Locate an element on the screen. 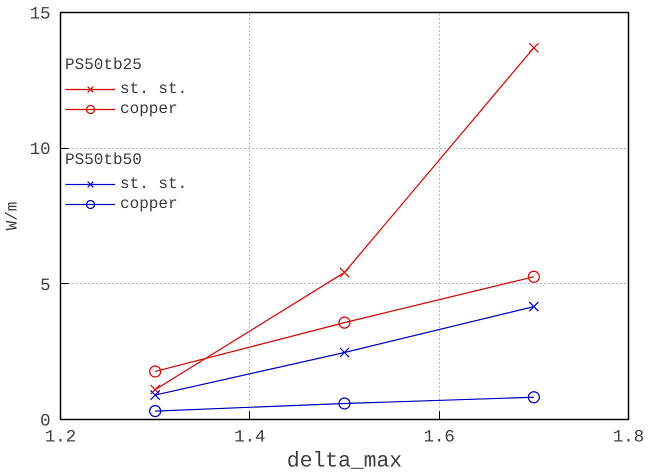 This screenshot has height=476, width=648. x-tick-label: 1.2 is located at coordinates (60, 438).